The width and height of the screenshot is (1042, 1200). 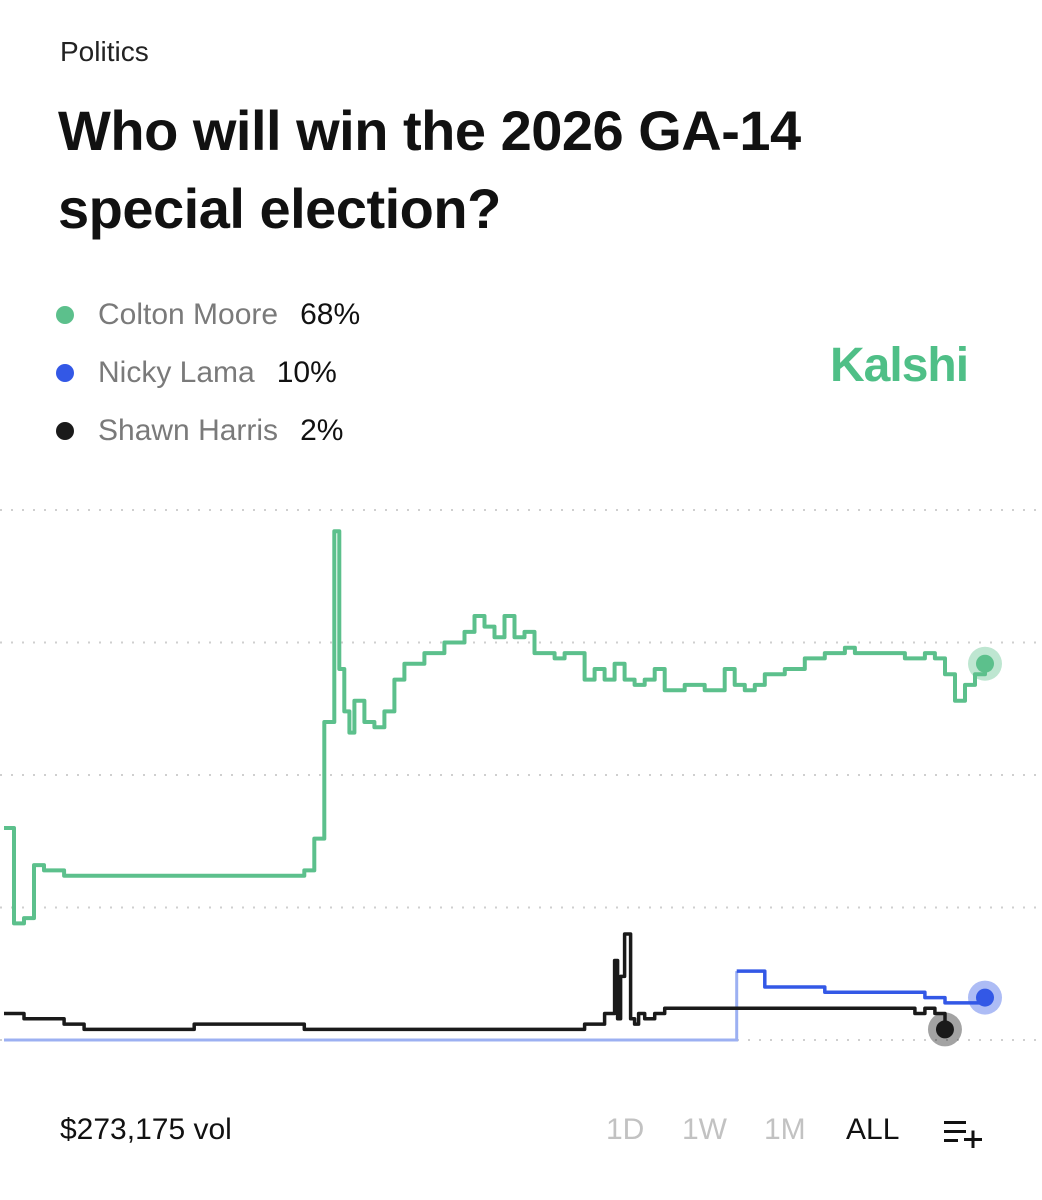 What do you see at coordinates (322, 430) in the screenshot?
I see `legend-value: 2%` at bounding box center [322, 430].